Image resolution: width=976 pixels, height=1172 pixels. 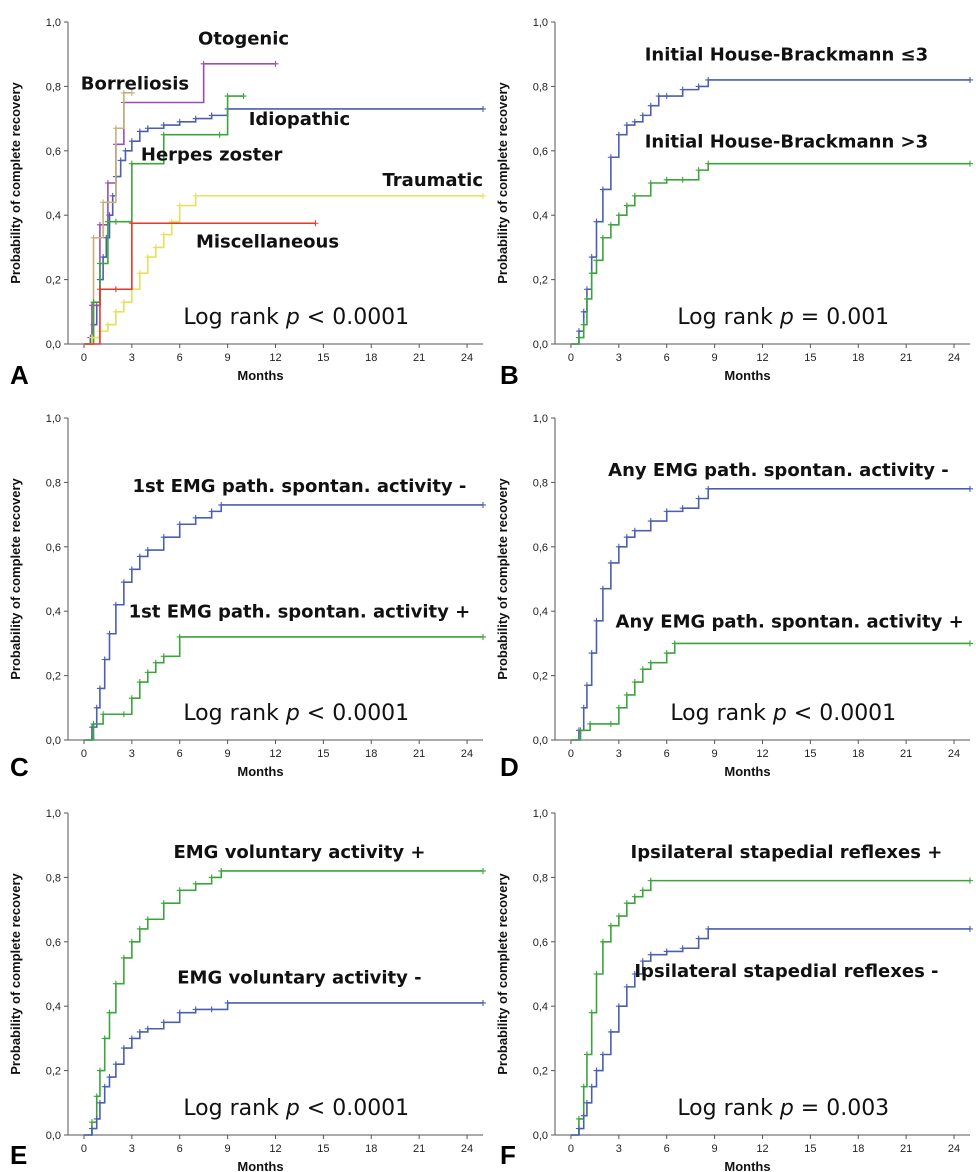 What do you see at coordinates (509, 375) in the screenshot?
I see `panel-letter: B` at bounding box center [509, 375].